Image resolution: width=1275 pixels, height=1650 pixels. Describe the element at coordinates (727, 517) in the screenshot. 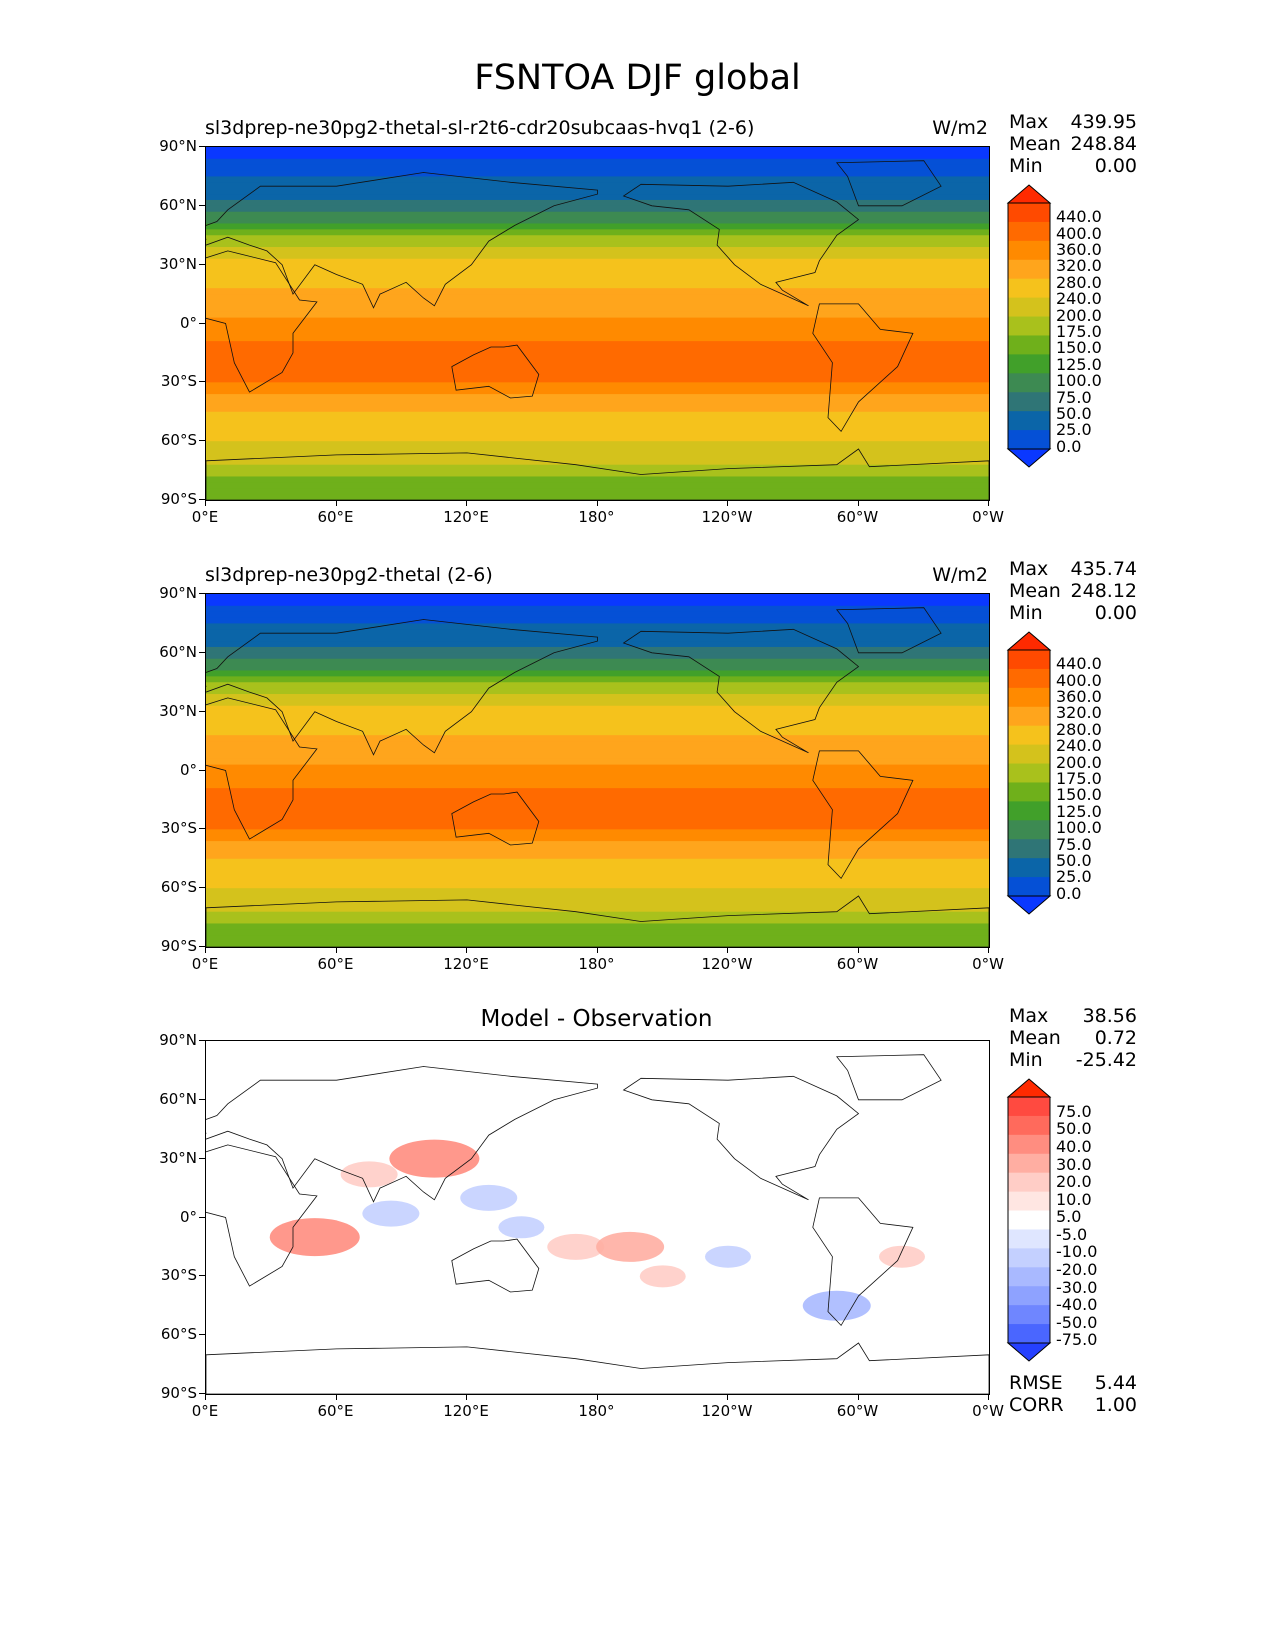

I see `x-tick-label: 120°W` at that location.